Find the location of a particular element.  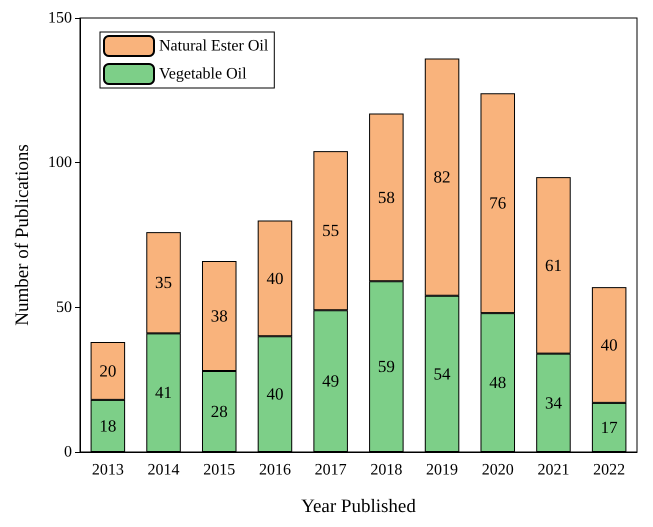

data-label: 34 is located at coordinates (553, 402).